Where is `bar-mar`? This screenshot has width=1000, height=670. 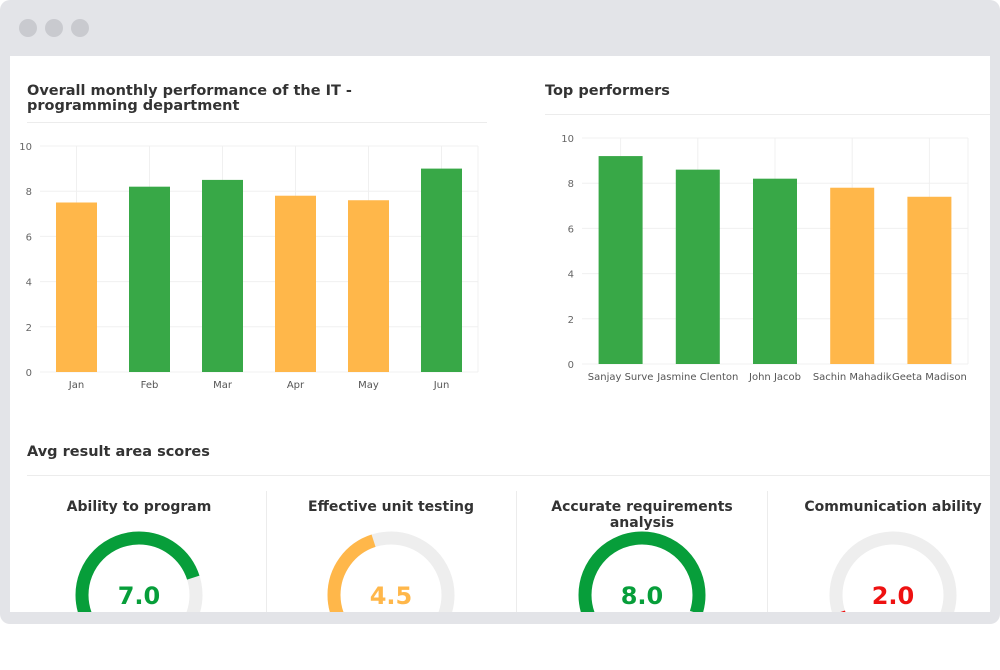
bar-mar is located at coordinates (222, 275).